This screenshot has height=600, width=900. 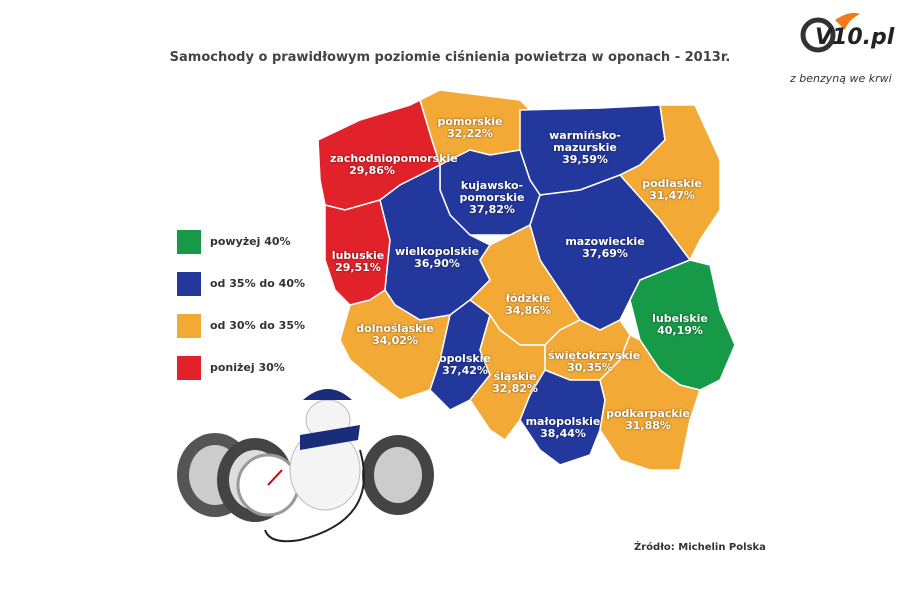 What do you see at coordinates (528, 310) in the screenshot?
I see `region-value: 34,86%` at bounding box center [528, 310].